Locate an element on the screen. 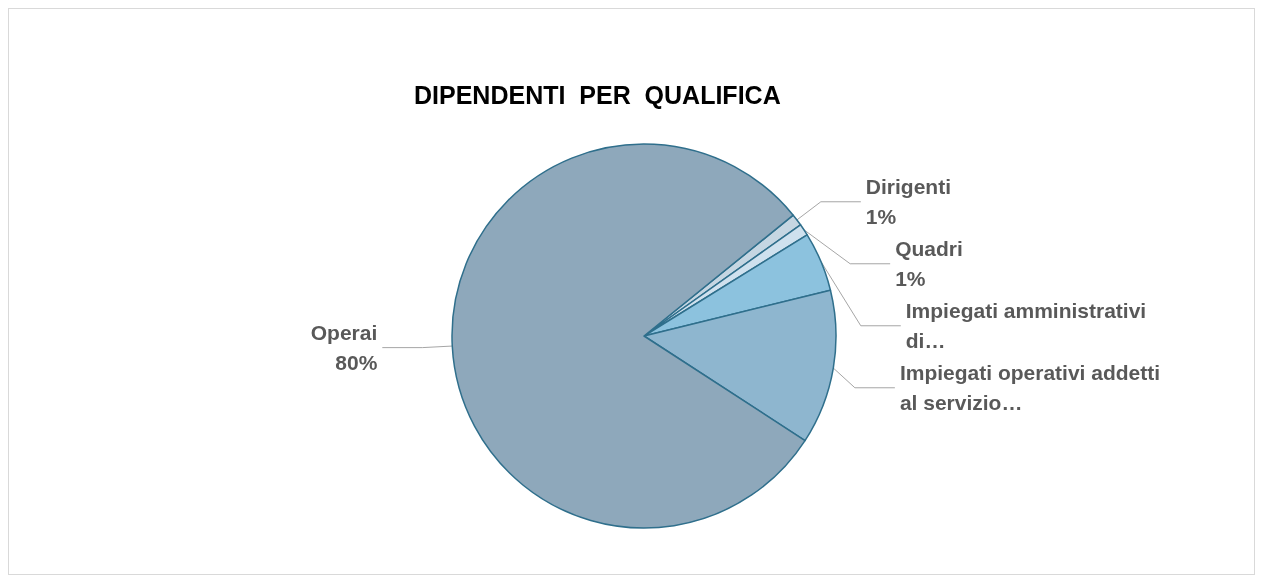  slice-label: Dirigenti is located at coordinates (908, 187).